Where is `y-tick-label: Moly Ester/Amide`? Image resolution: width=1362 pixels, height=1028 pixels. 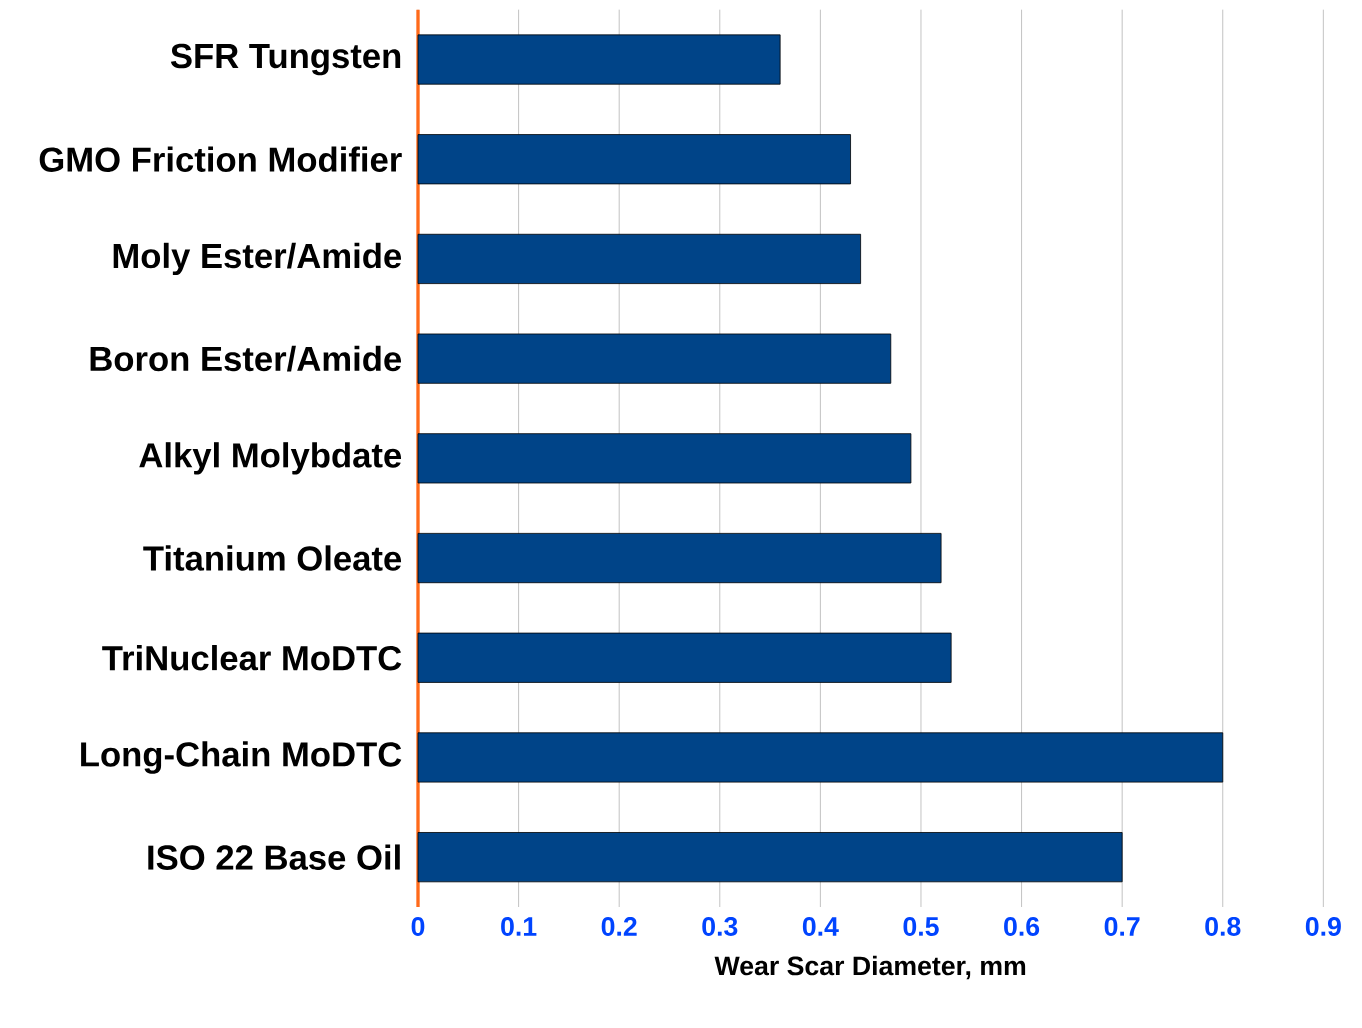
y-tick-label: Moly Ester/Amide is located at coordinates (257, 259).